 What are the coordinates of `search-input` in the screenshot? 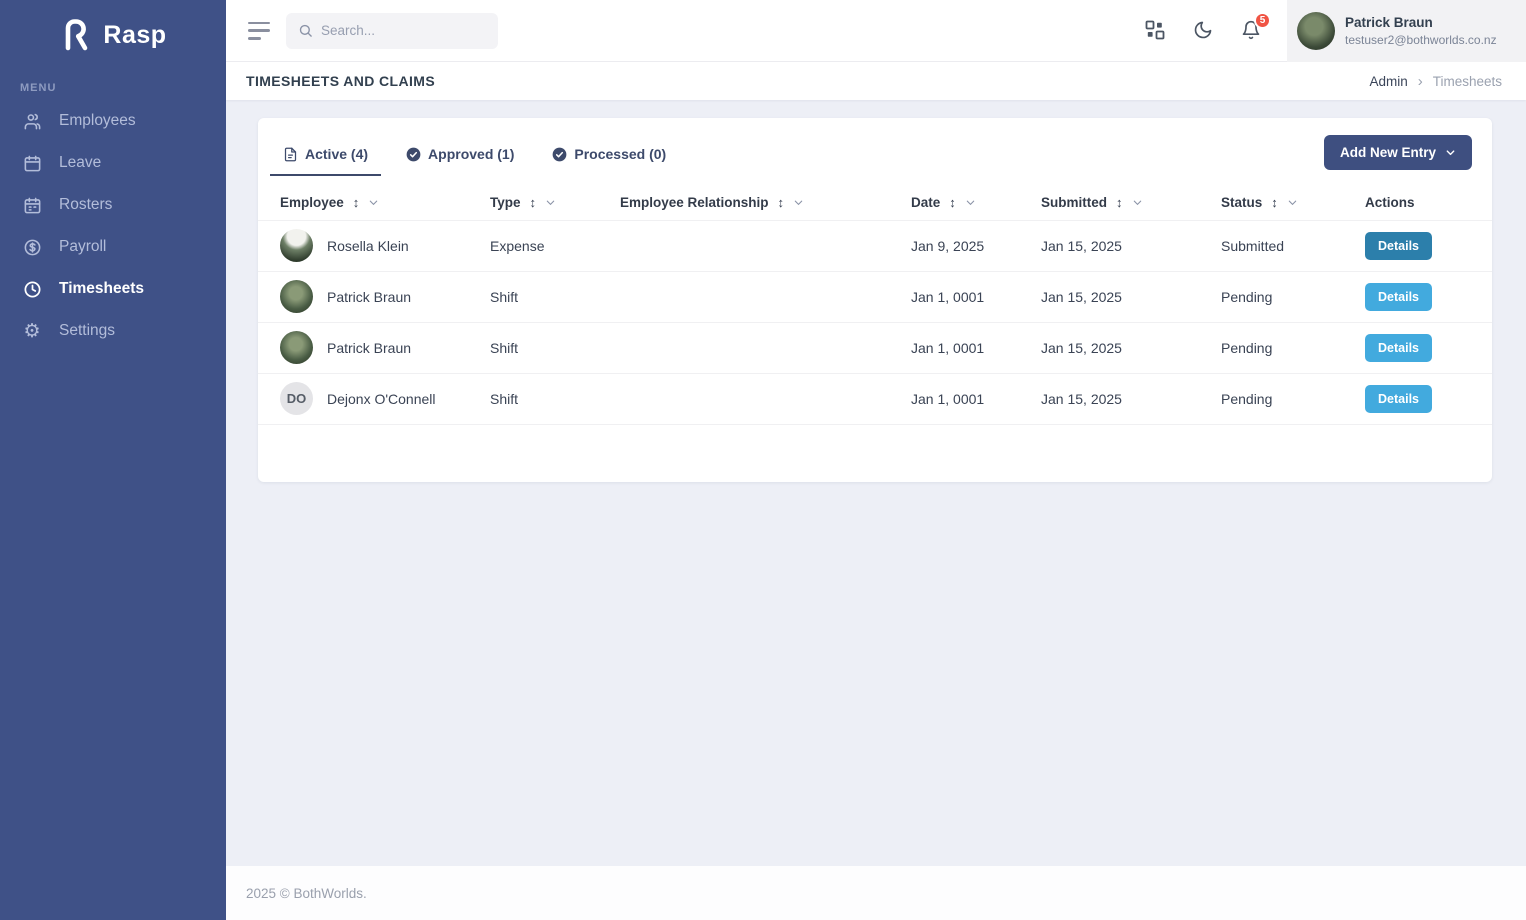 It's located at (396, 30).